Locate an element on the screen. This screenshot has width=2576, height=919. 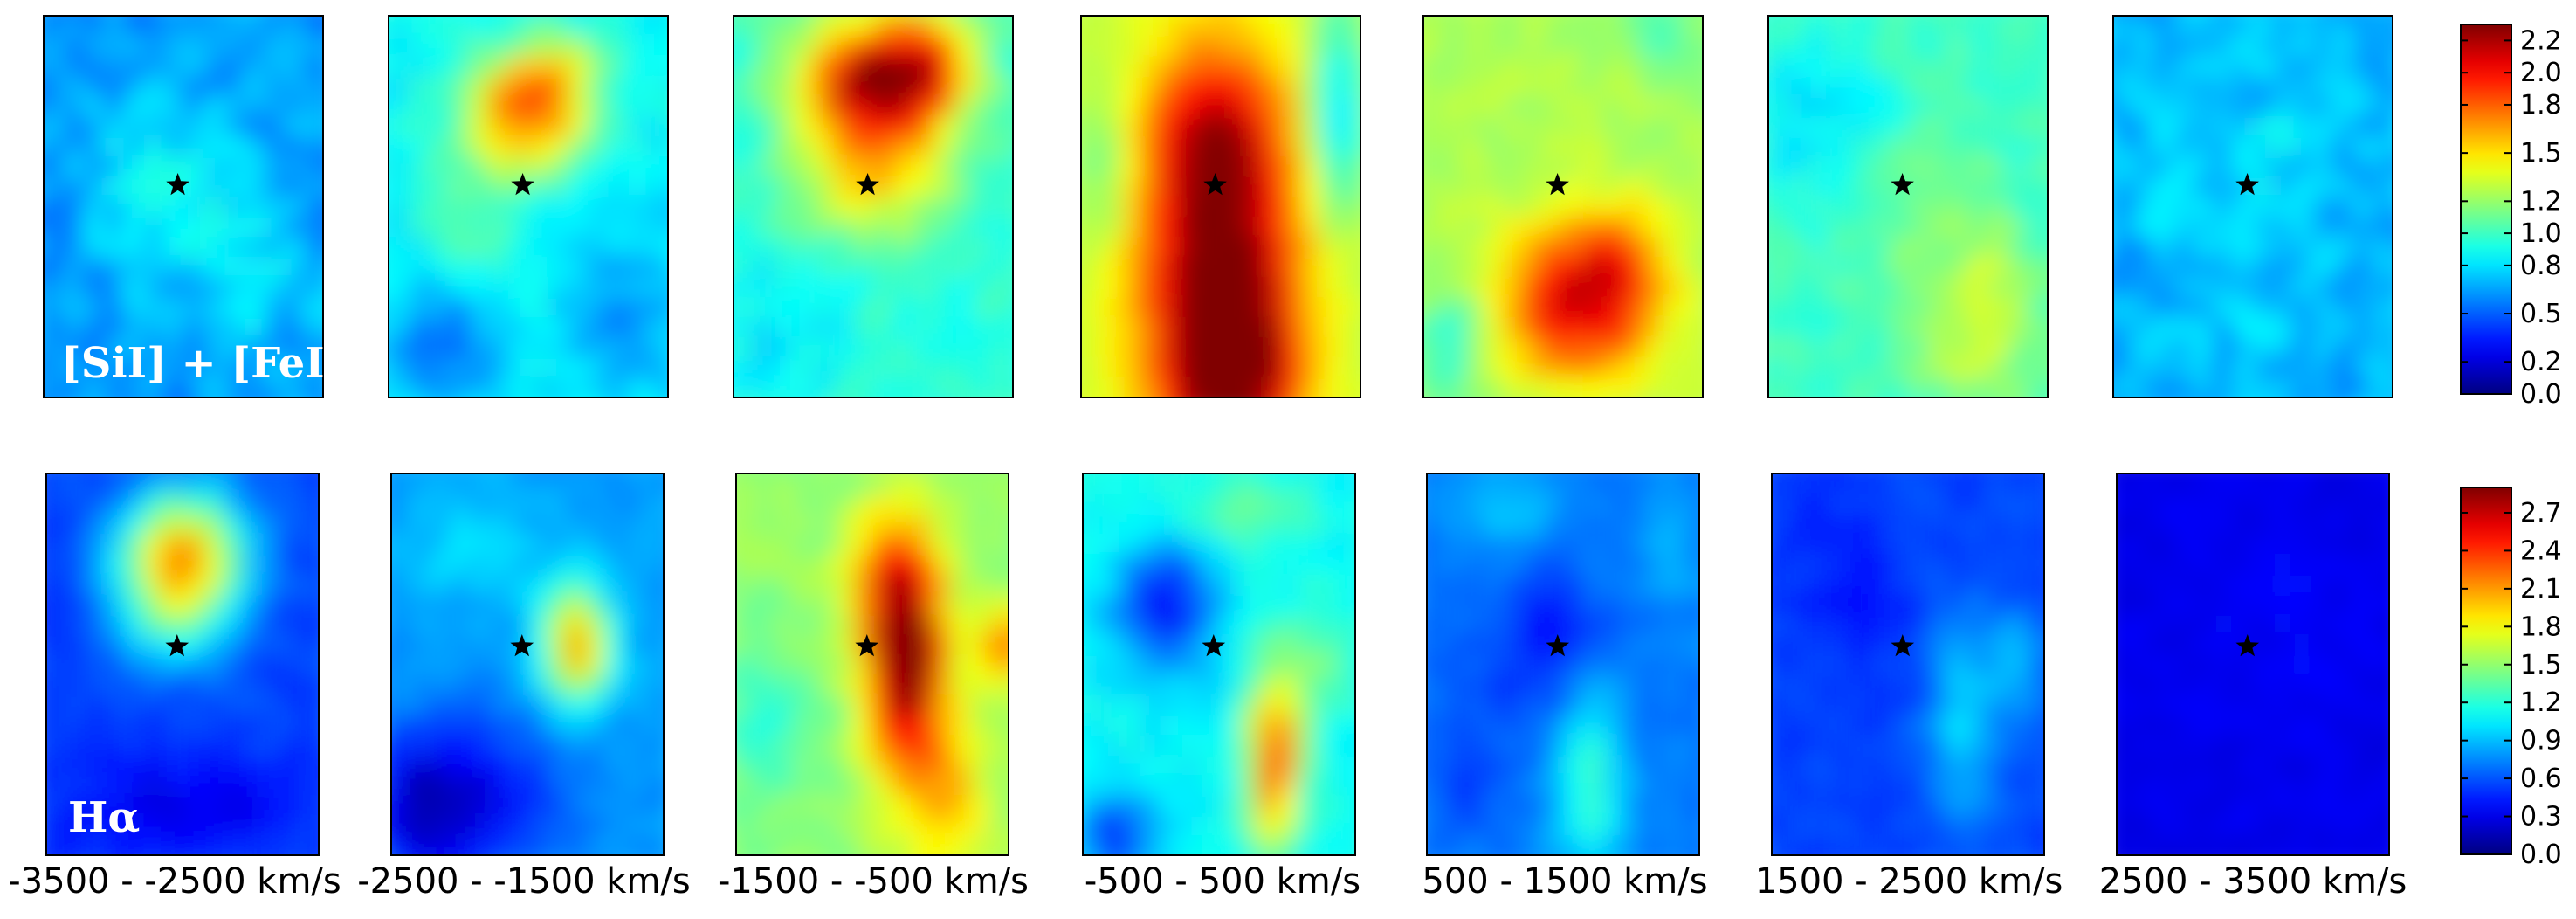
panel-frame is located at coordinates (1219, 664).